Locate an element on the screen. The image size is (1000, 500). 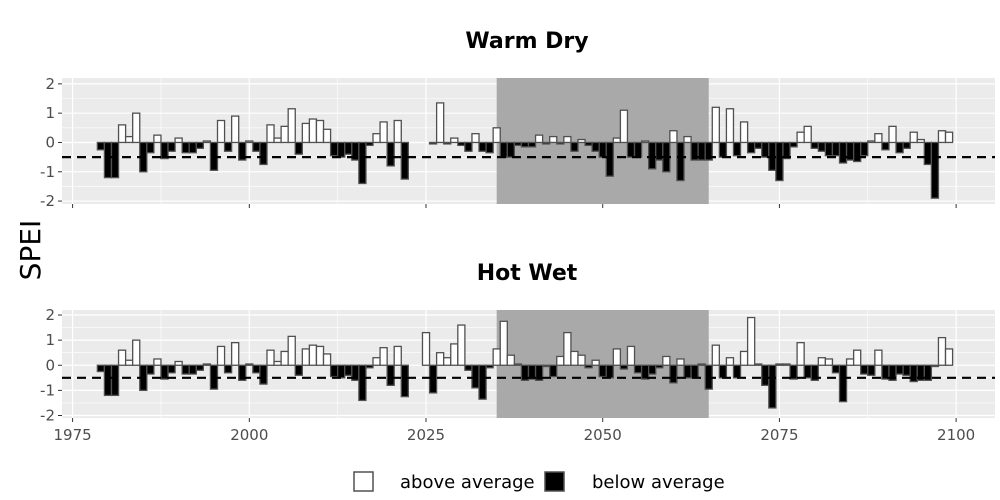
x-tick-label: 2025 is located at coordinates (426, 435).